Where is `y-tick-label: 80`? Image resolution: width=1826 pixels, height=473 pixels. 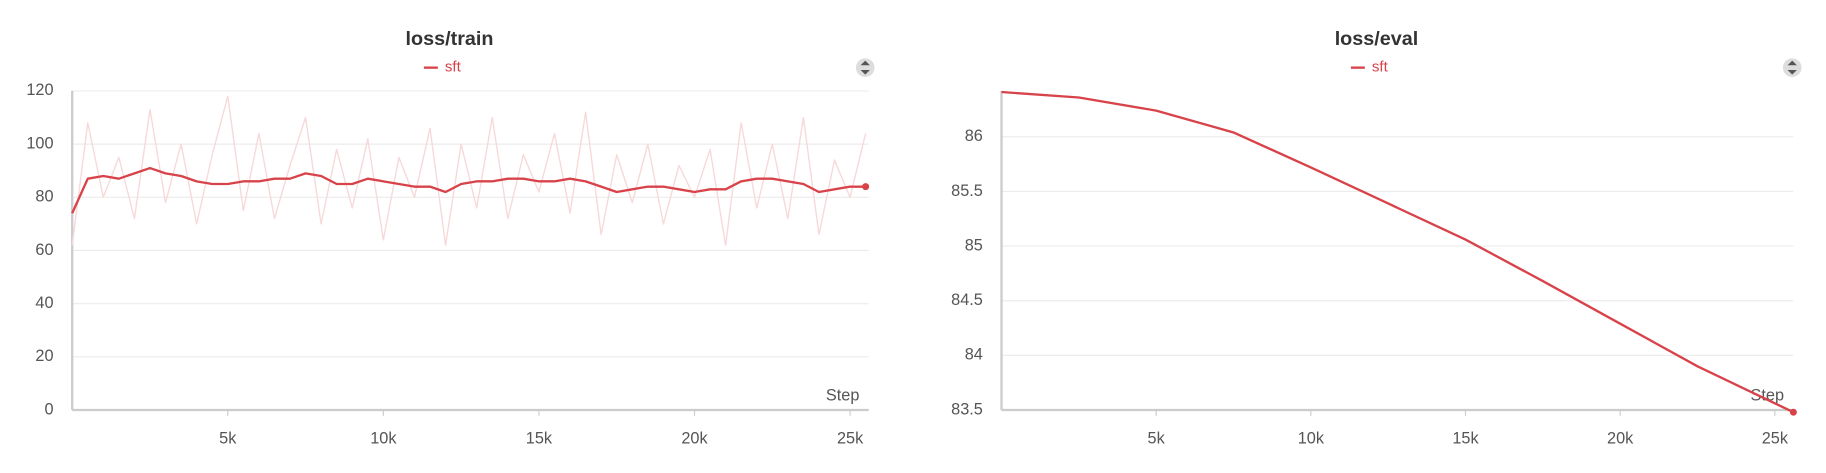 y-tick-label: 80 is located at coordinates (44, 197).